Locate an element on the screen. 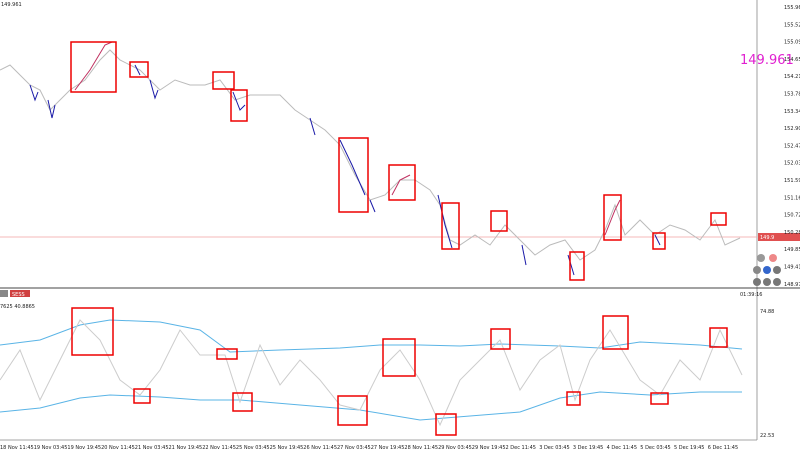 Image resolution: width=800 pixels, height=458 pixels. price-axis-label: 149.85 is located at coordinates (792, 250).